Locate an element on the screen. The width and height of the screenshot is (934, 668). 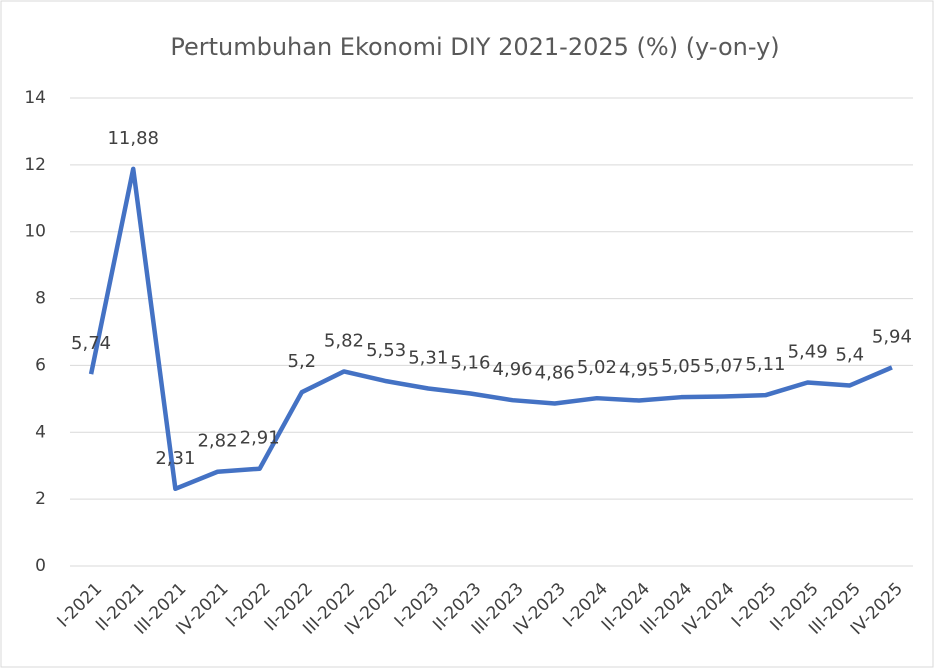
data-label: 5,07 is located at coordinates (723, 366).